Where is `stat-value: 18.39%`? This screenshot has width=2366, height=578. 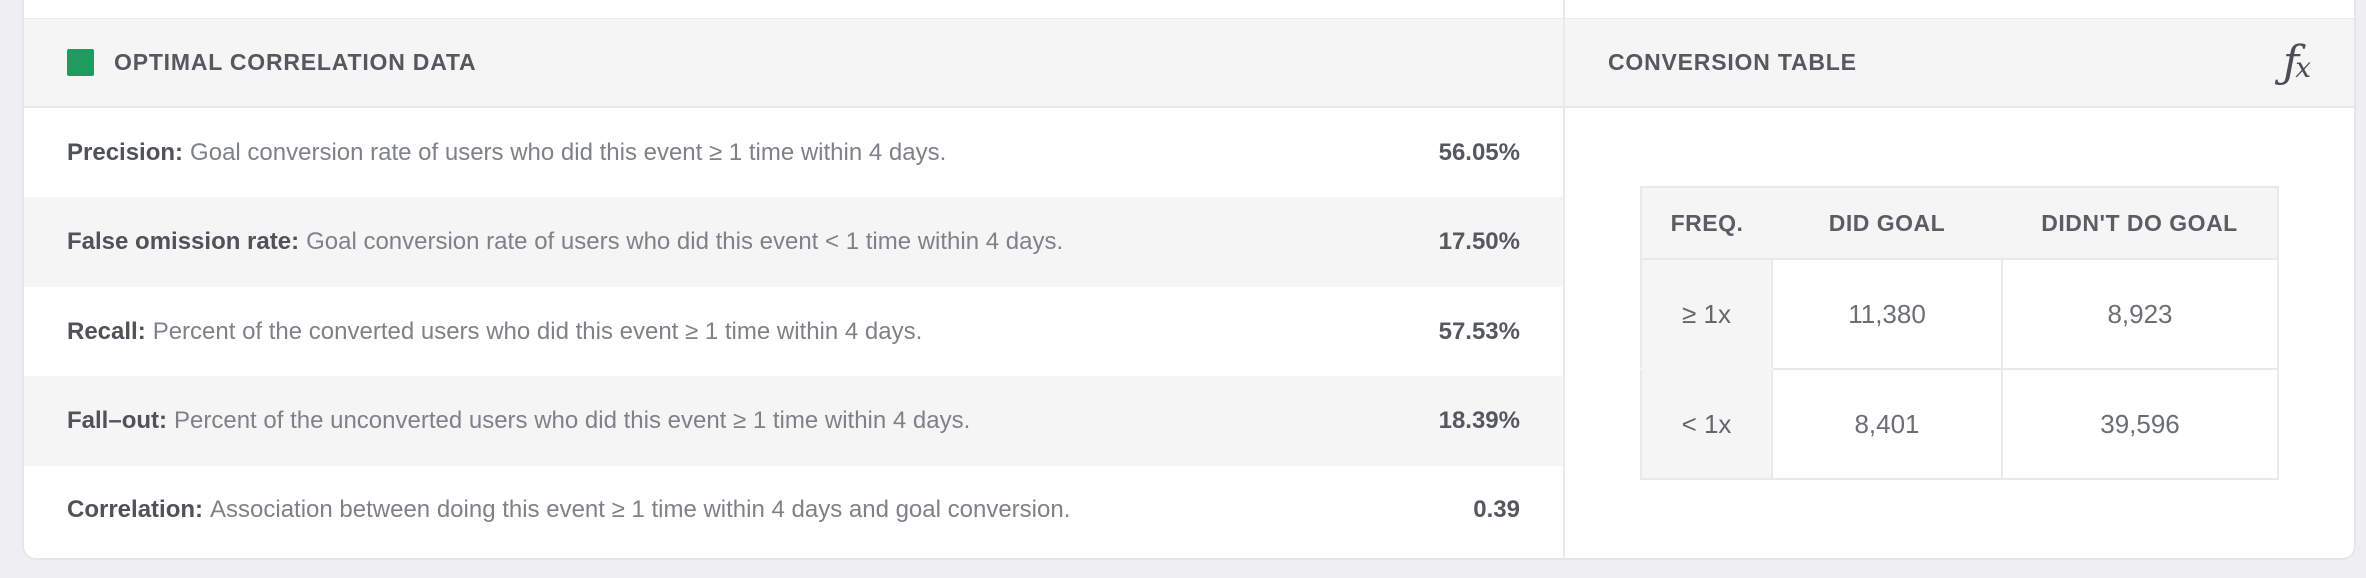
stat-value: 18.39% is located at coordinates (1479, 420).